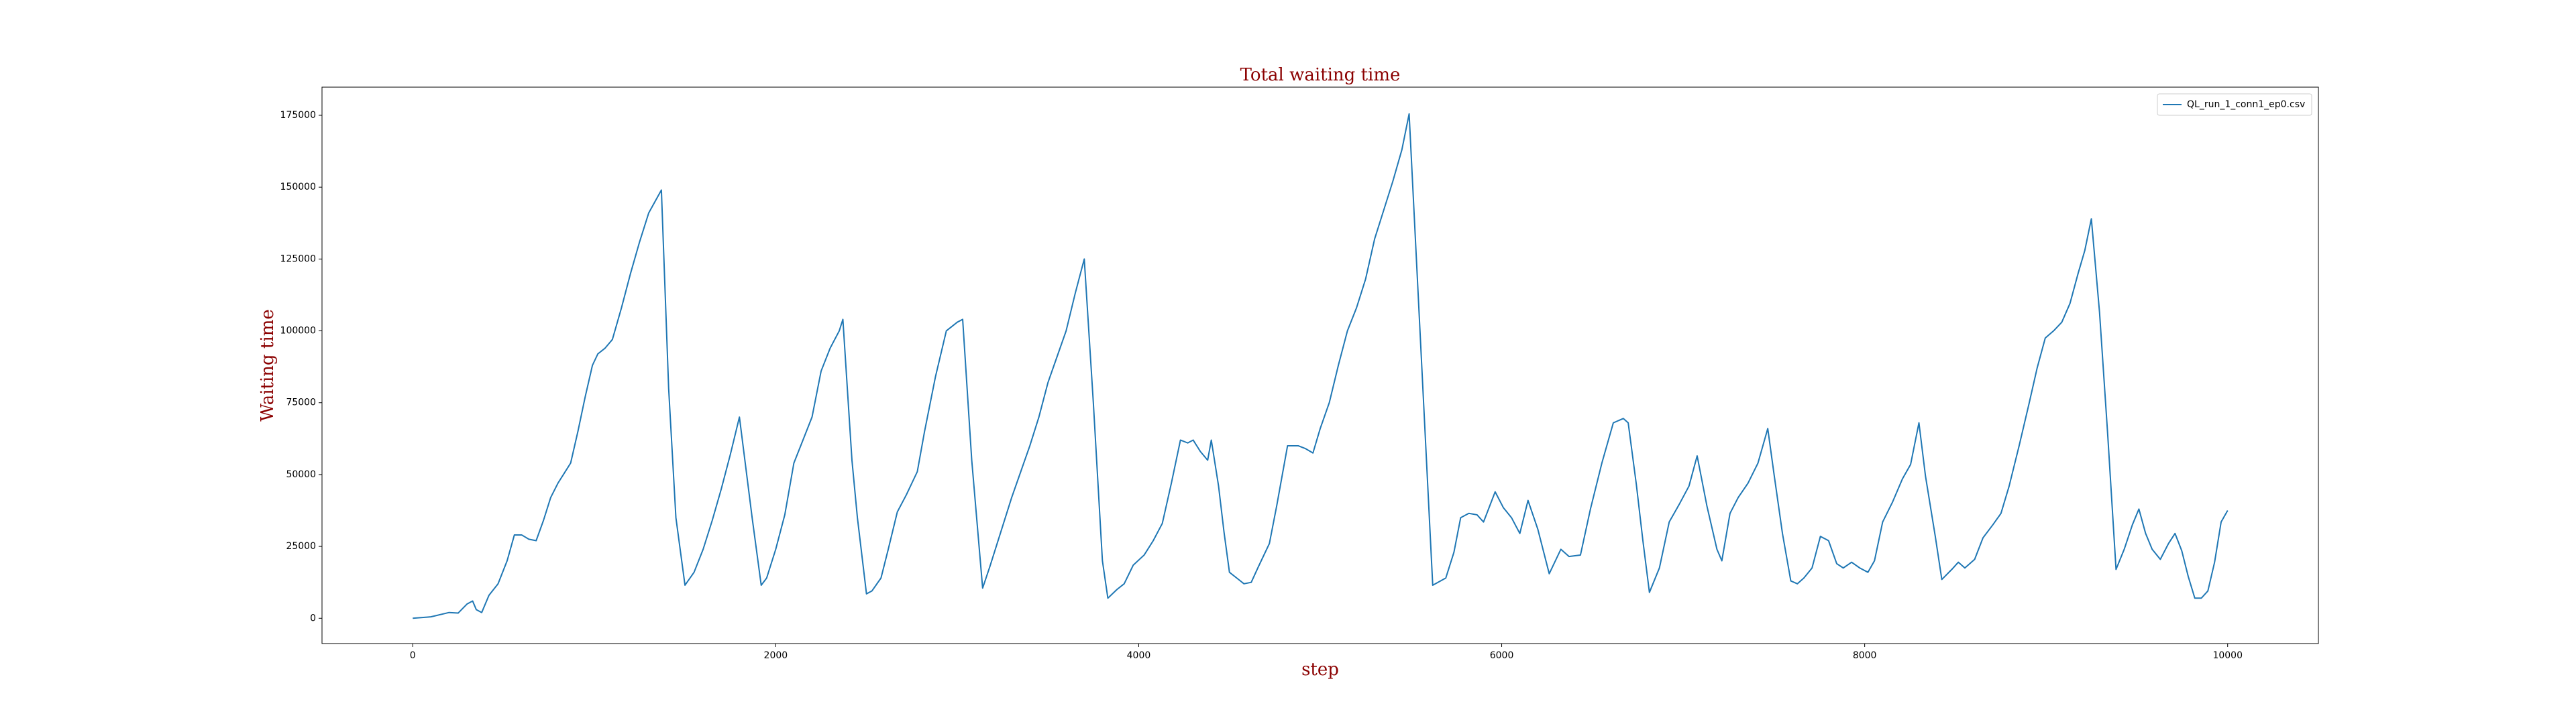 The width and height of the screenshot is (2576, 724). Describe the element at coordinates (313, 618) in the screenshot. I see `y-tick-label: 0` at that location.